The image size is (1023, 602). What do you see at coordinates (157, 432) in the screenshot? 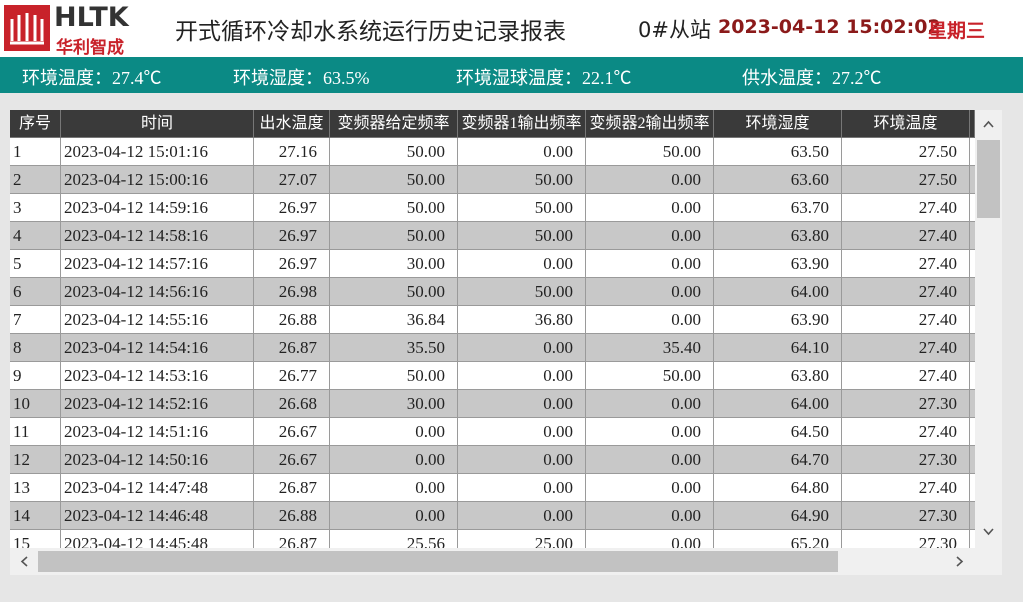
I see `table-cell: 2023-04-12 14:51:16` at bounding box center [157, 432].